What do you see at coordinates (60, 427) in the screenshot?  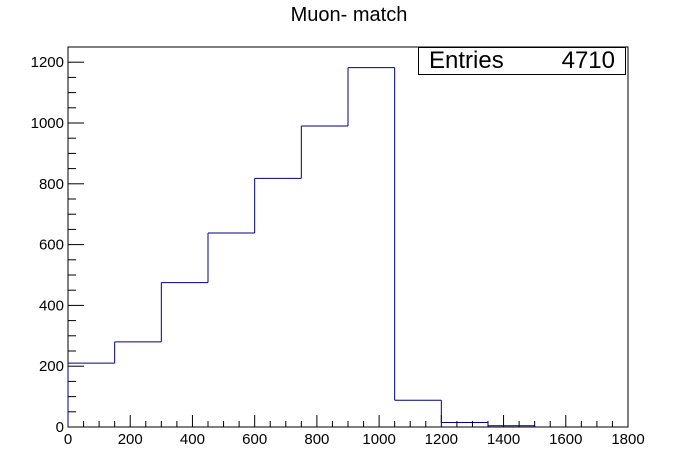 I see `y-tick-label: 0` at bounding box center [60, 427].